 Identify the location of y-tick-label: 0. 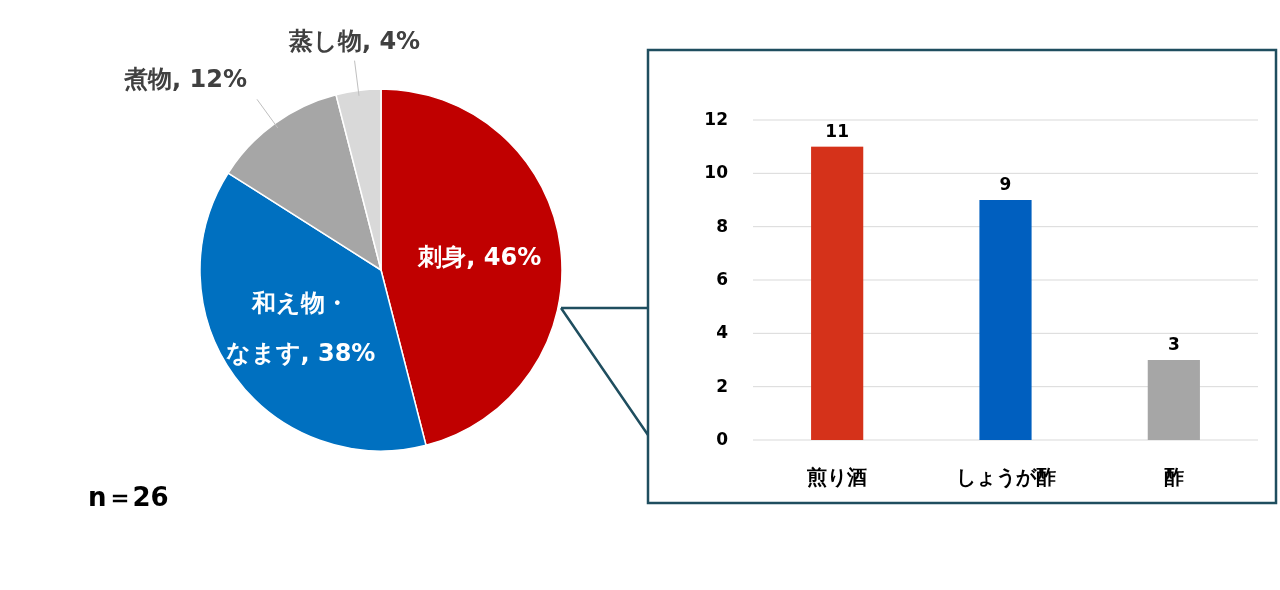
(722, 439).